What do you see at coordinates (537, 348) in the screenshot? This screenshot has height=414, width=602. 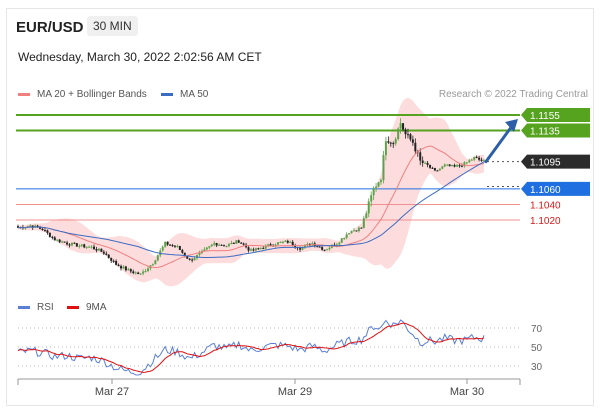 I see `rsi-tick-label: 50` at bounding box center [537, 348].